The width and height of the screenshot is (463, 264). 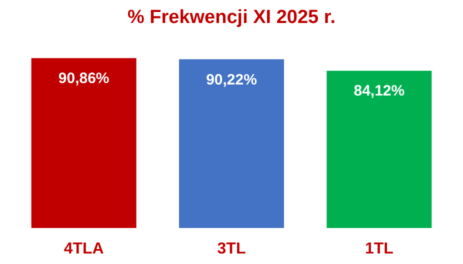 What do you see at coordinates (84, 79) in the screenshot?
I see `data-label: 90,86%` at bounding box center [84, 79].